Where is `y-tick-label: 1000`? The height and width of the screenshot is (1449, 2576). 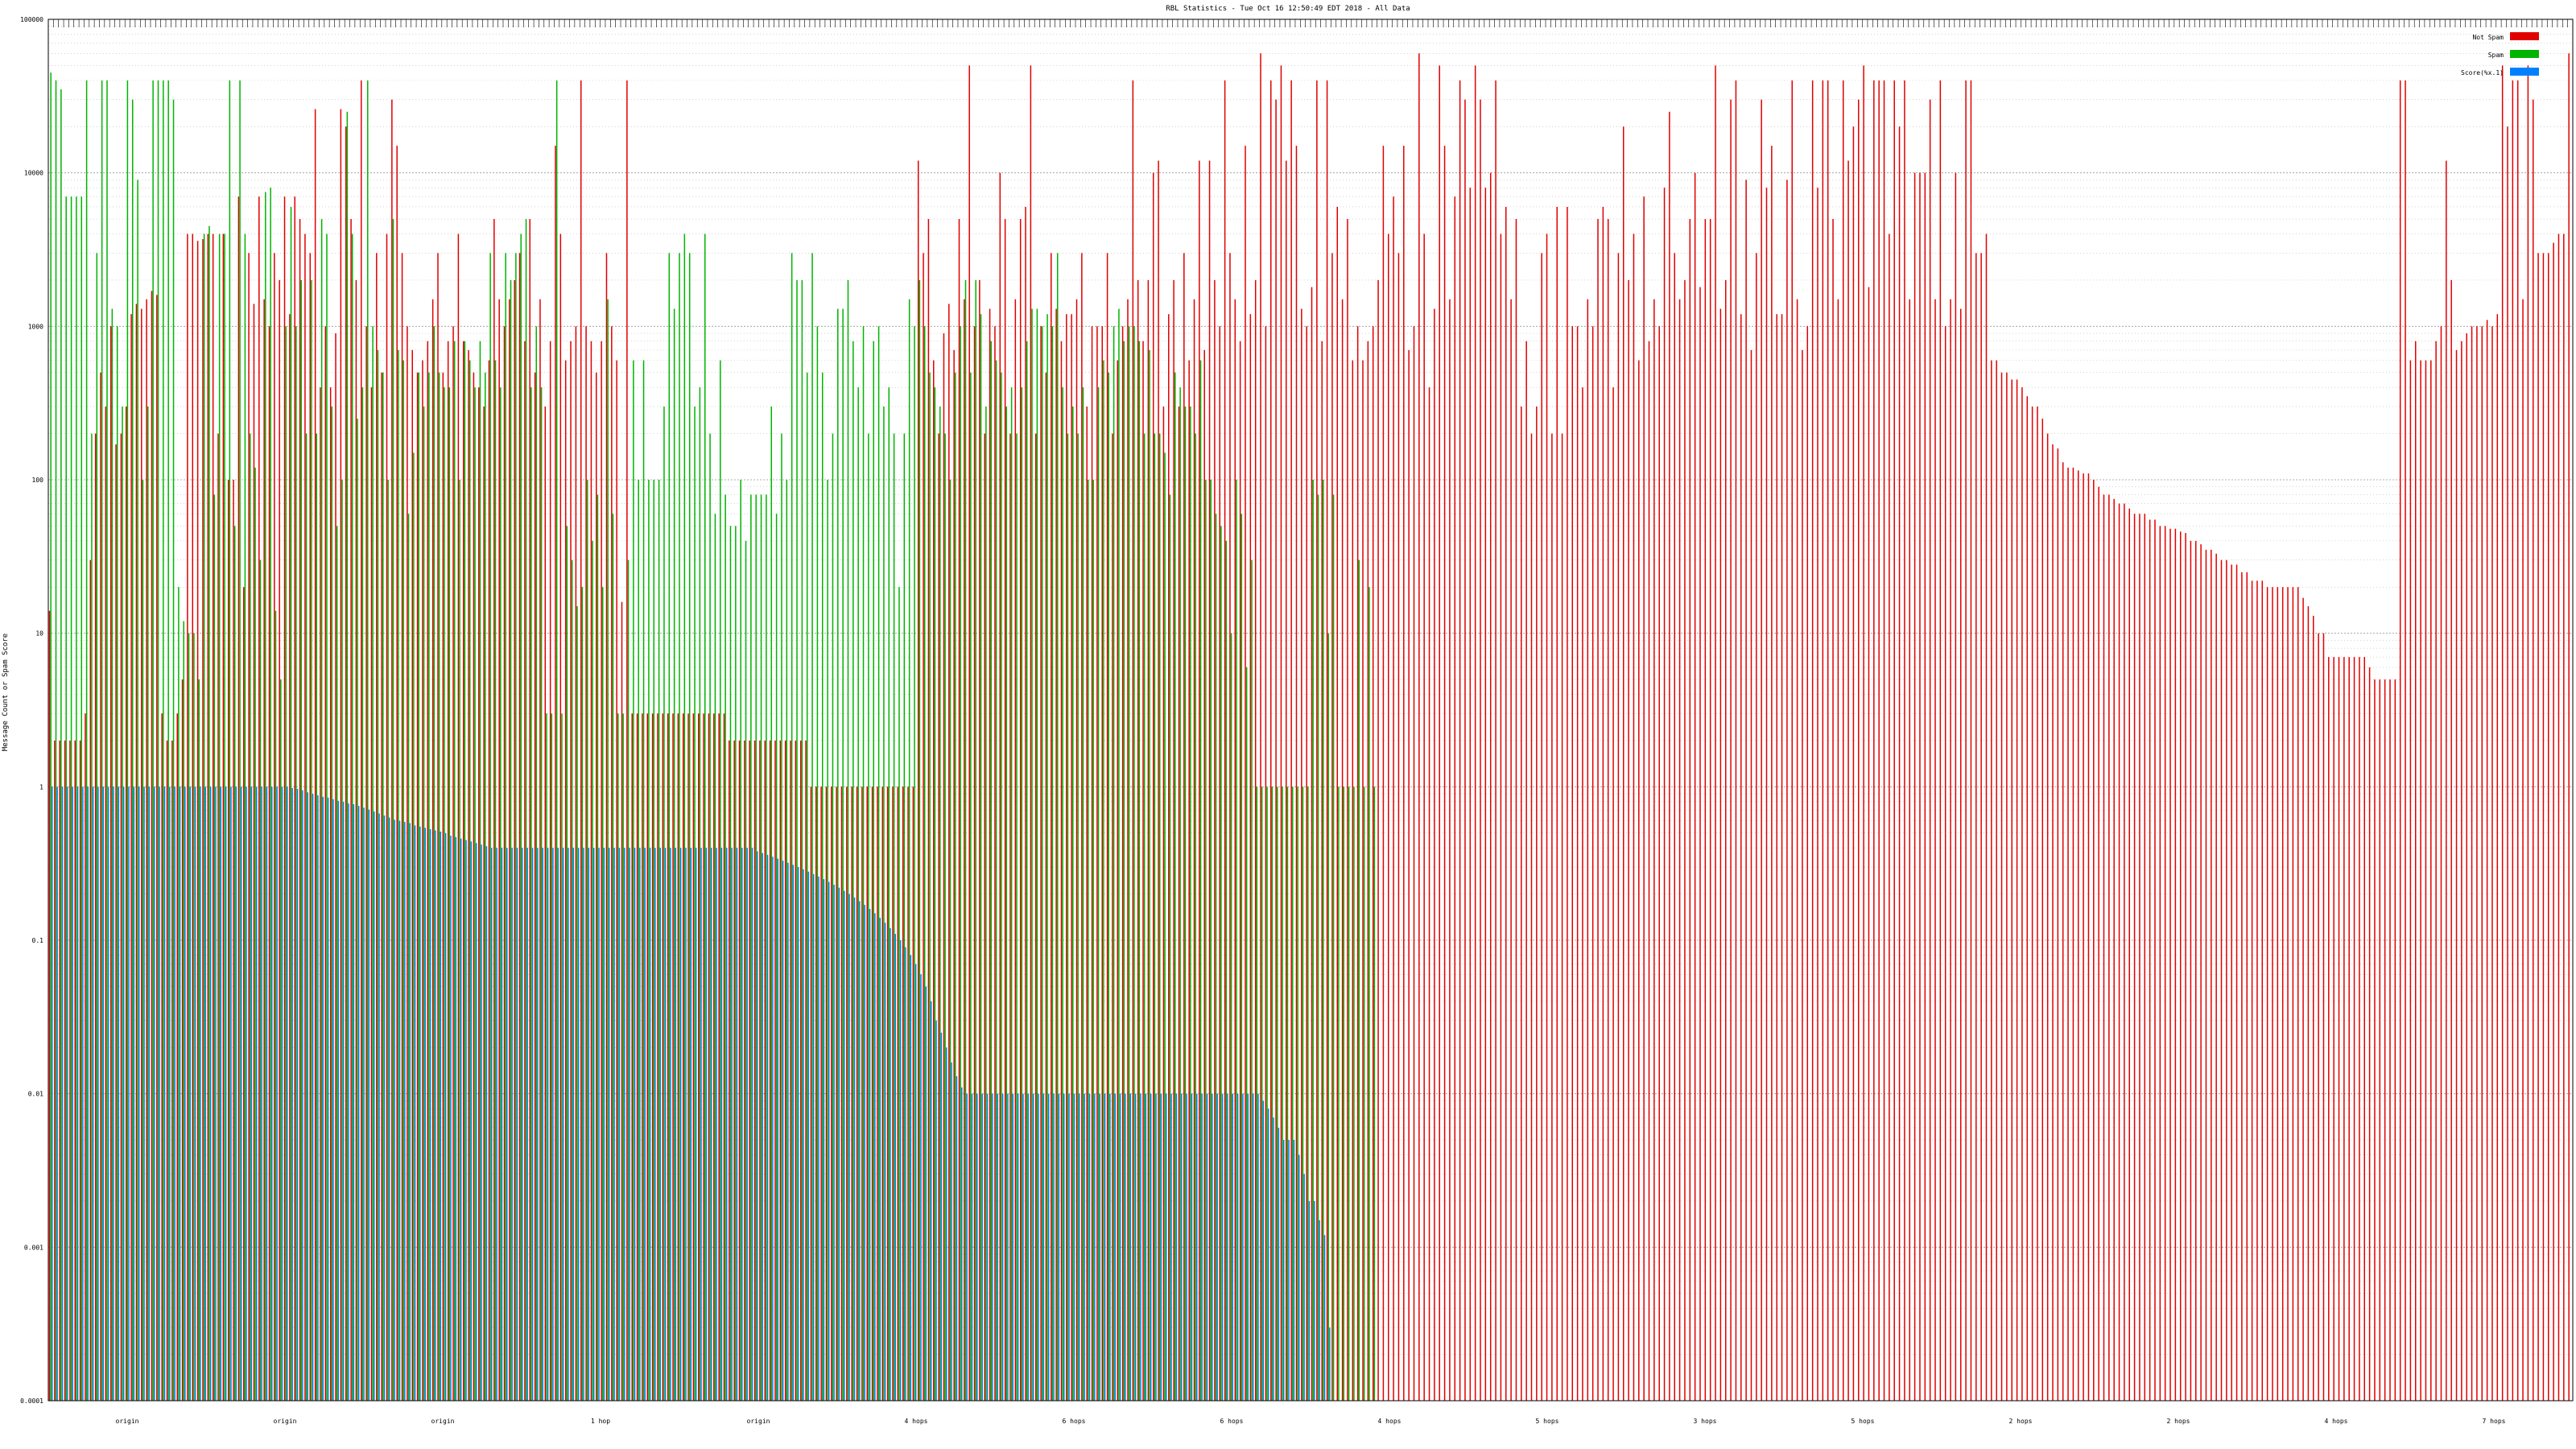 y-tick-label: 1000 is located at coordinates (35, 326).